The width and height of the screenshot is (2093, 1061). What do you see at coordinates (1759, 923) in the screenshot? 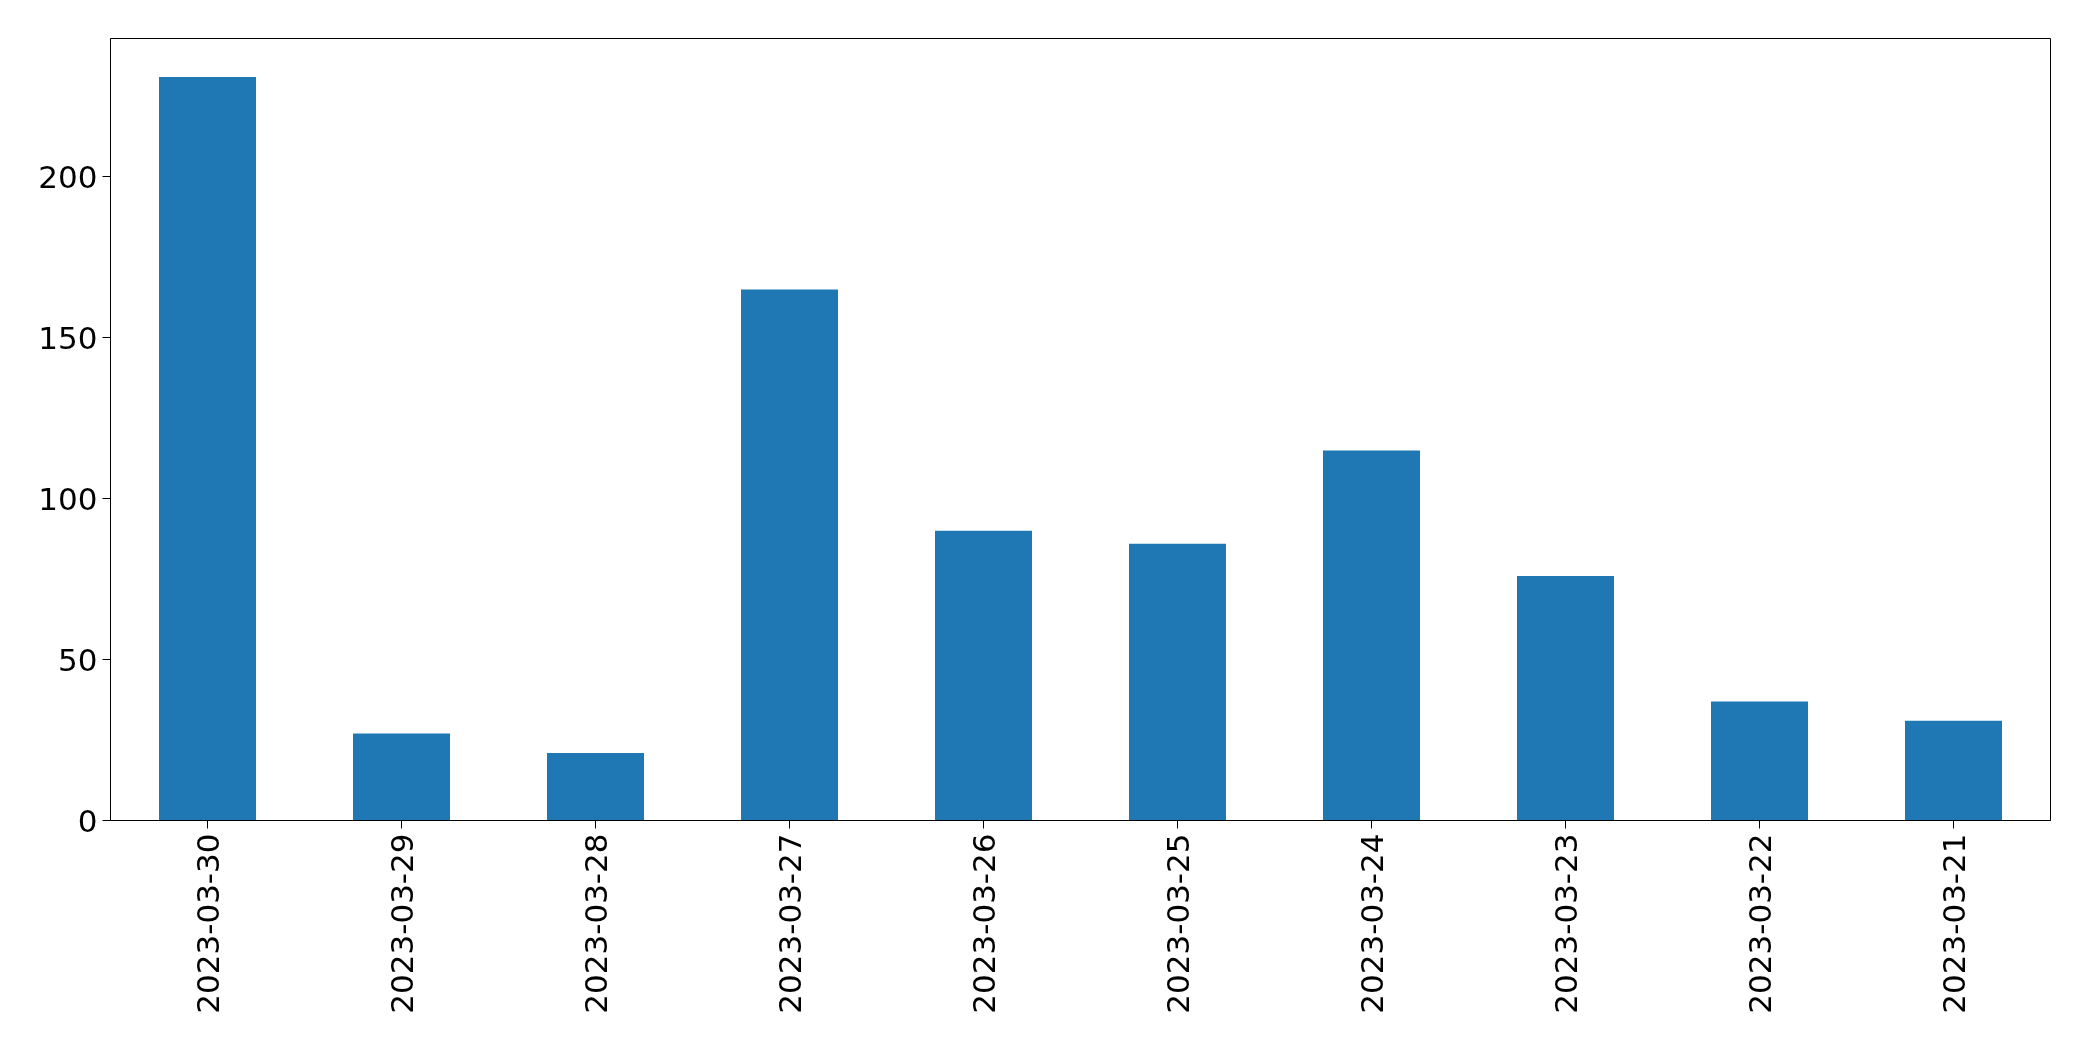
I see `x-tick-label: 2023-03-22` at bounding box center [1759, 923].